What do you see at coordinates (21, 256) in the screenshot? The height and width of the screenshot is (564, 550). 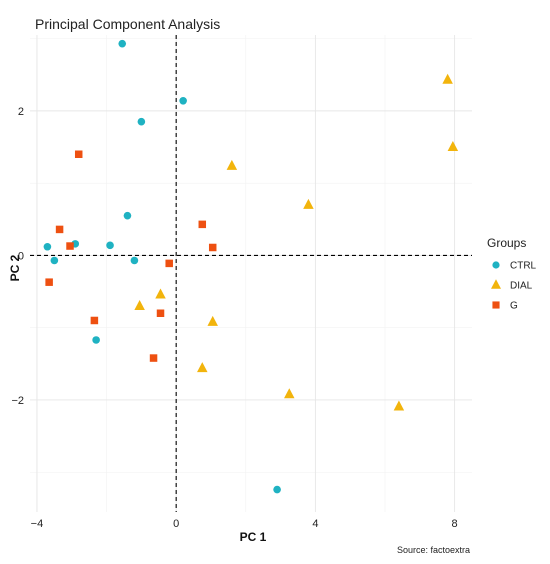 I see `y-tick-label: 0` at bounding box center [21, 256].